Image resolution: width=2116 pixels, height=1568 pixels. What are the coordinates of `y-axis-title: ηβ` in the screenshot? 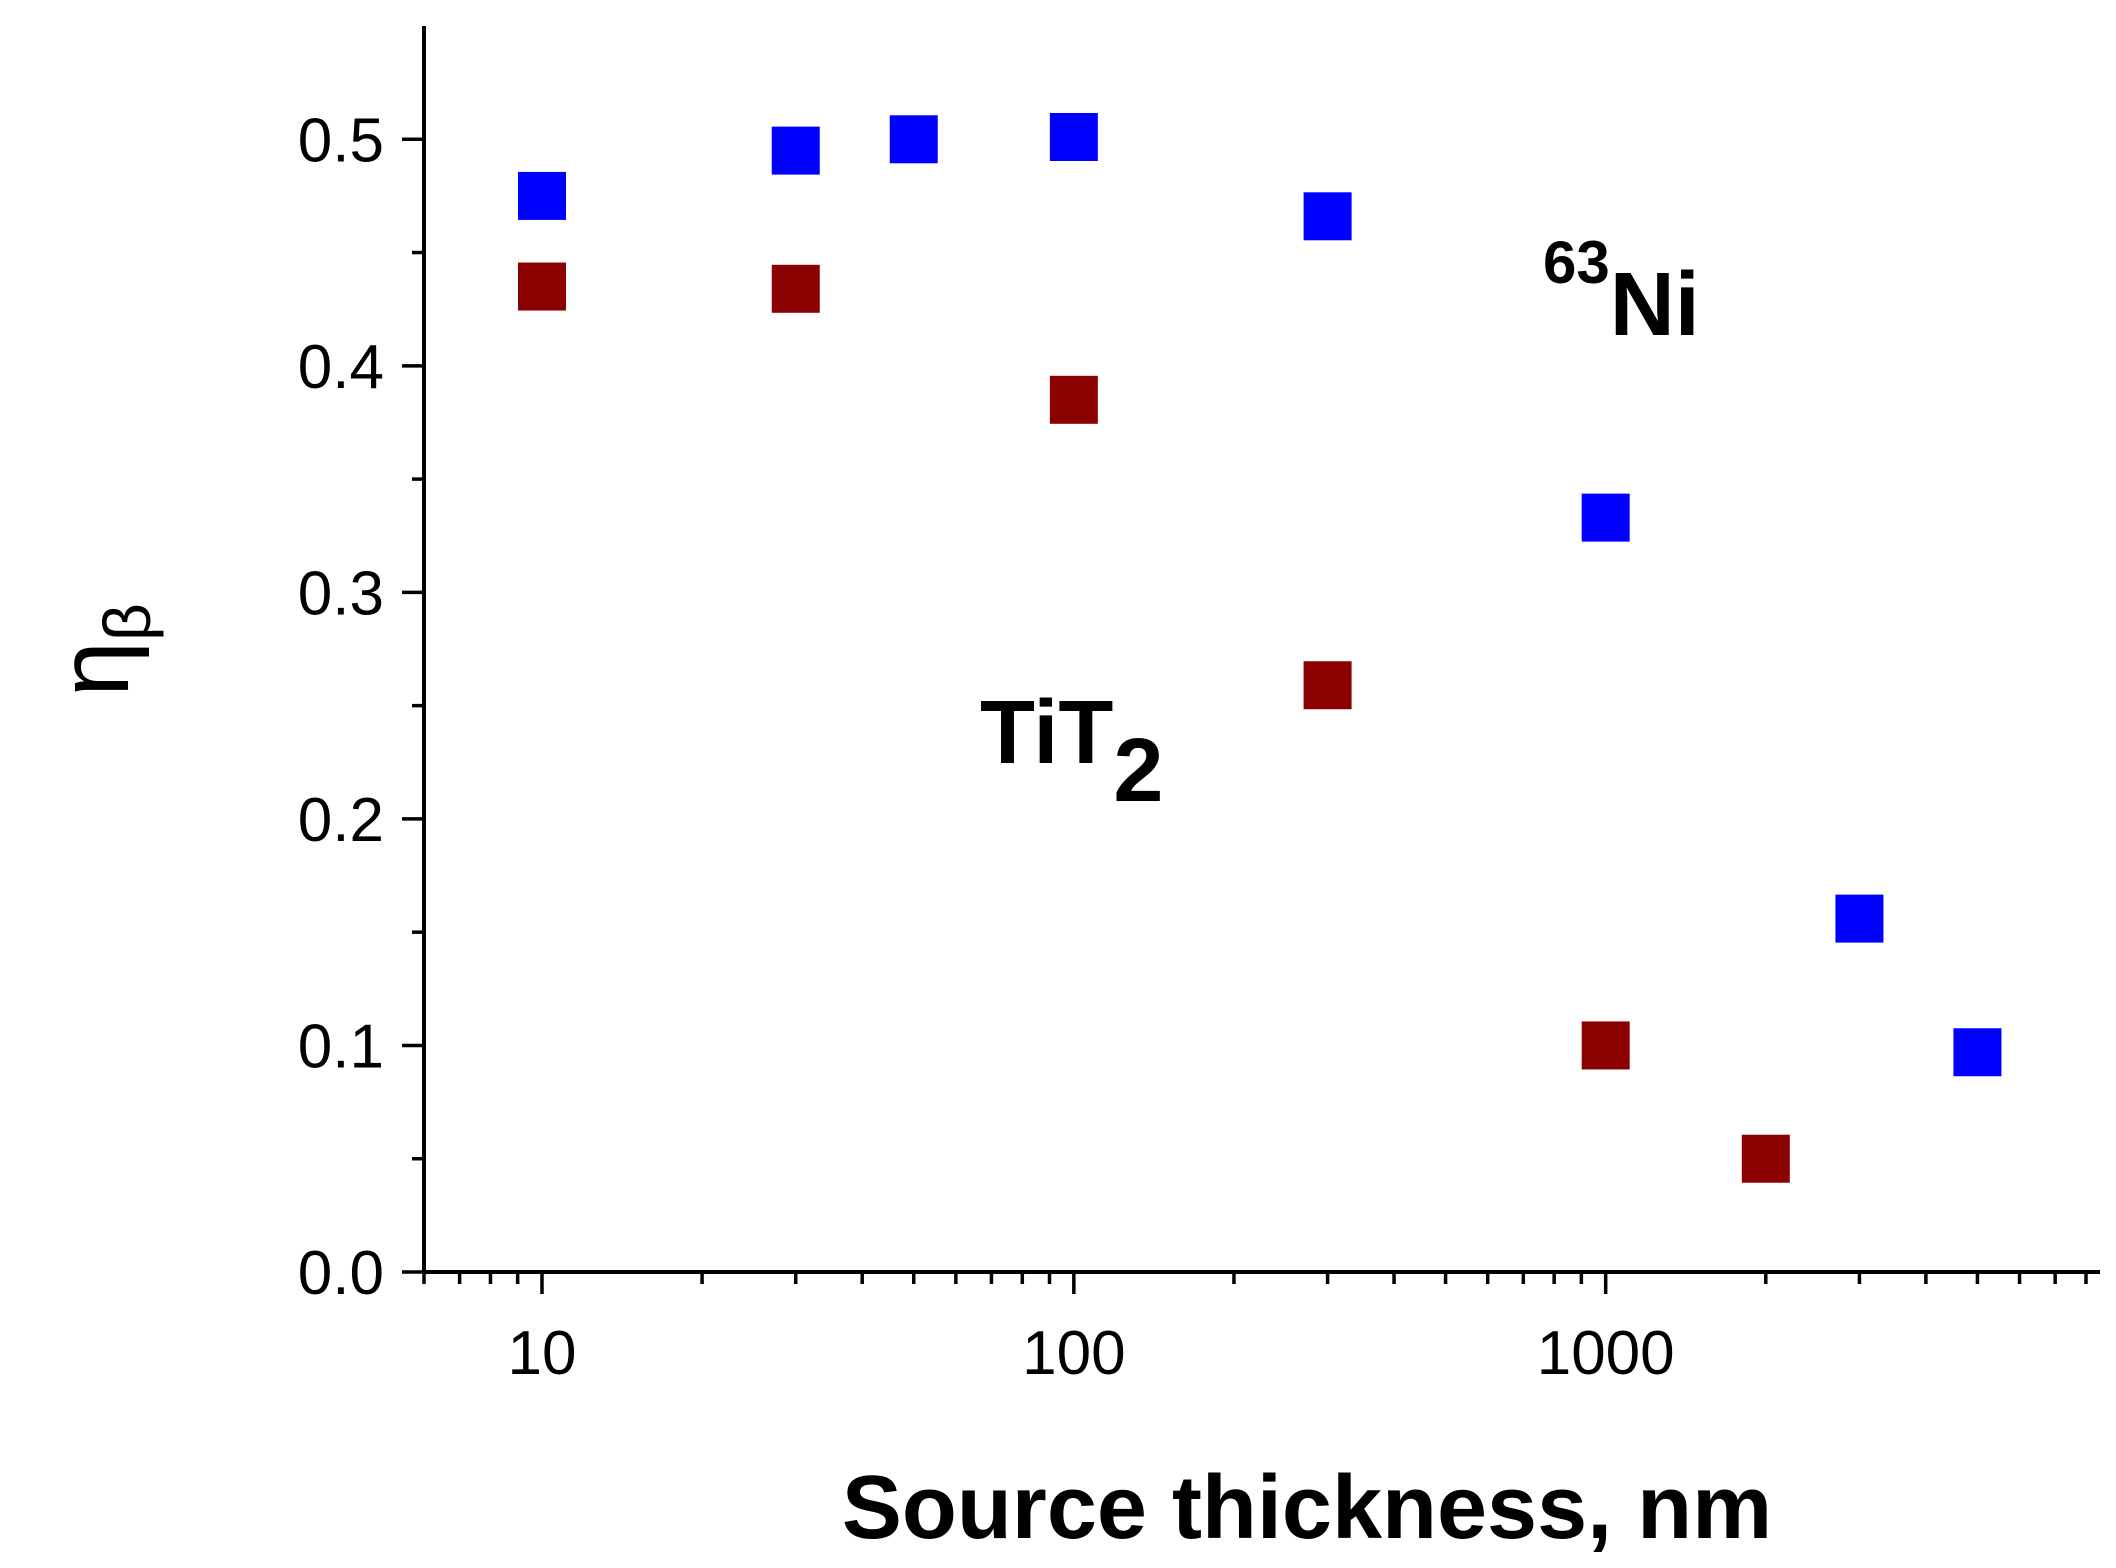 It's located at (101, 650).